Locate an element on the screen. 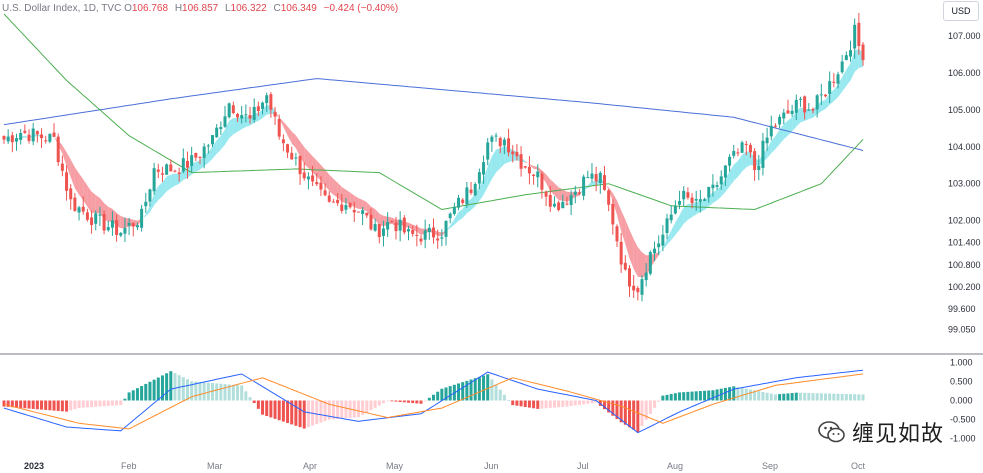 The width and height of the screenshot is (983, 473). open-label: O is located at coordinates (128, 8).